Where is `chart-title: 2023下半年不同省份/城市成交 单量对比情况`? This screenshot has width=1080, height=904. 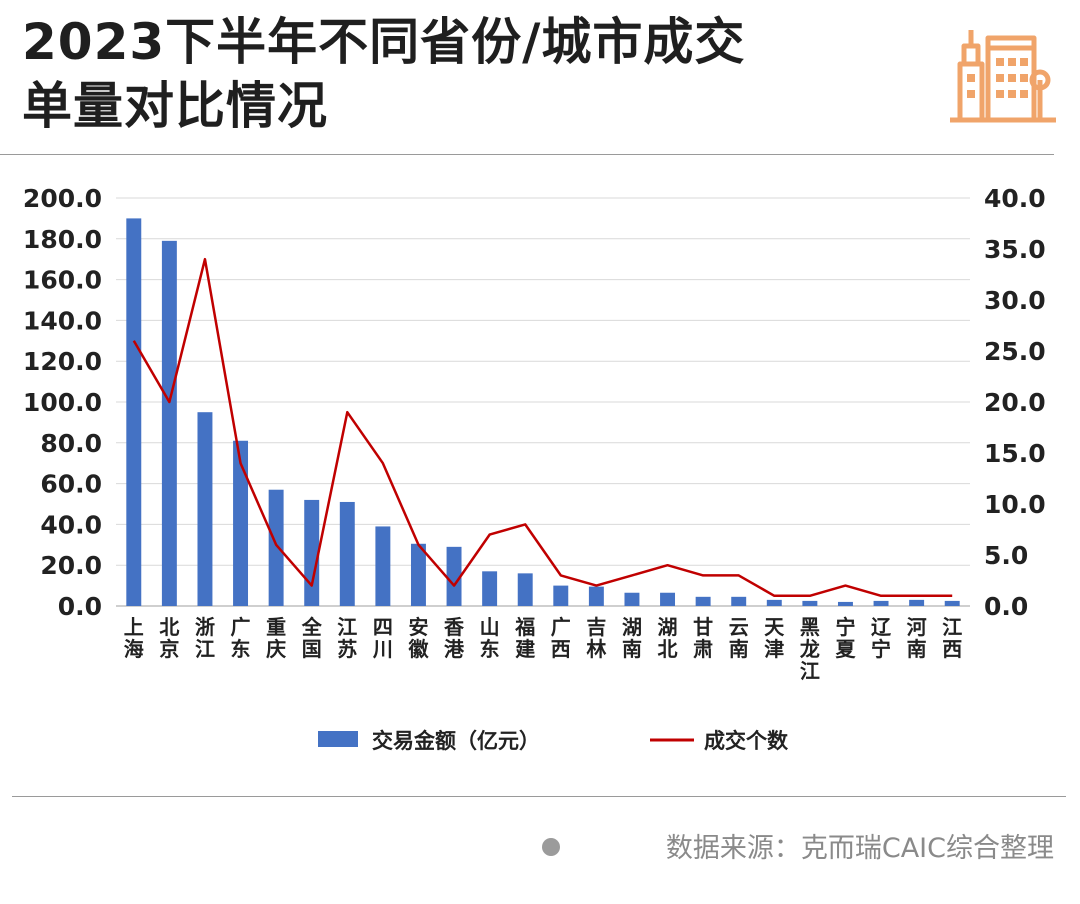
chart-title: 2023下半年不同省份/城市成交 单量对比情况 is located at coordinates (383, 74).